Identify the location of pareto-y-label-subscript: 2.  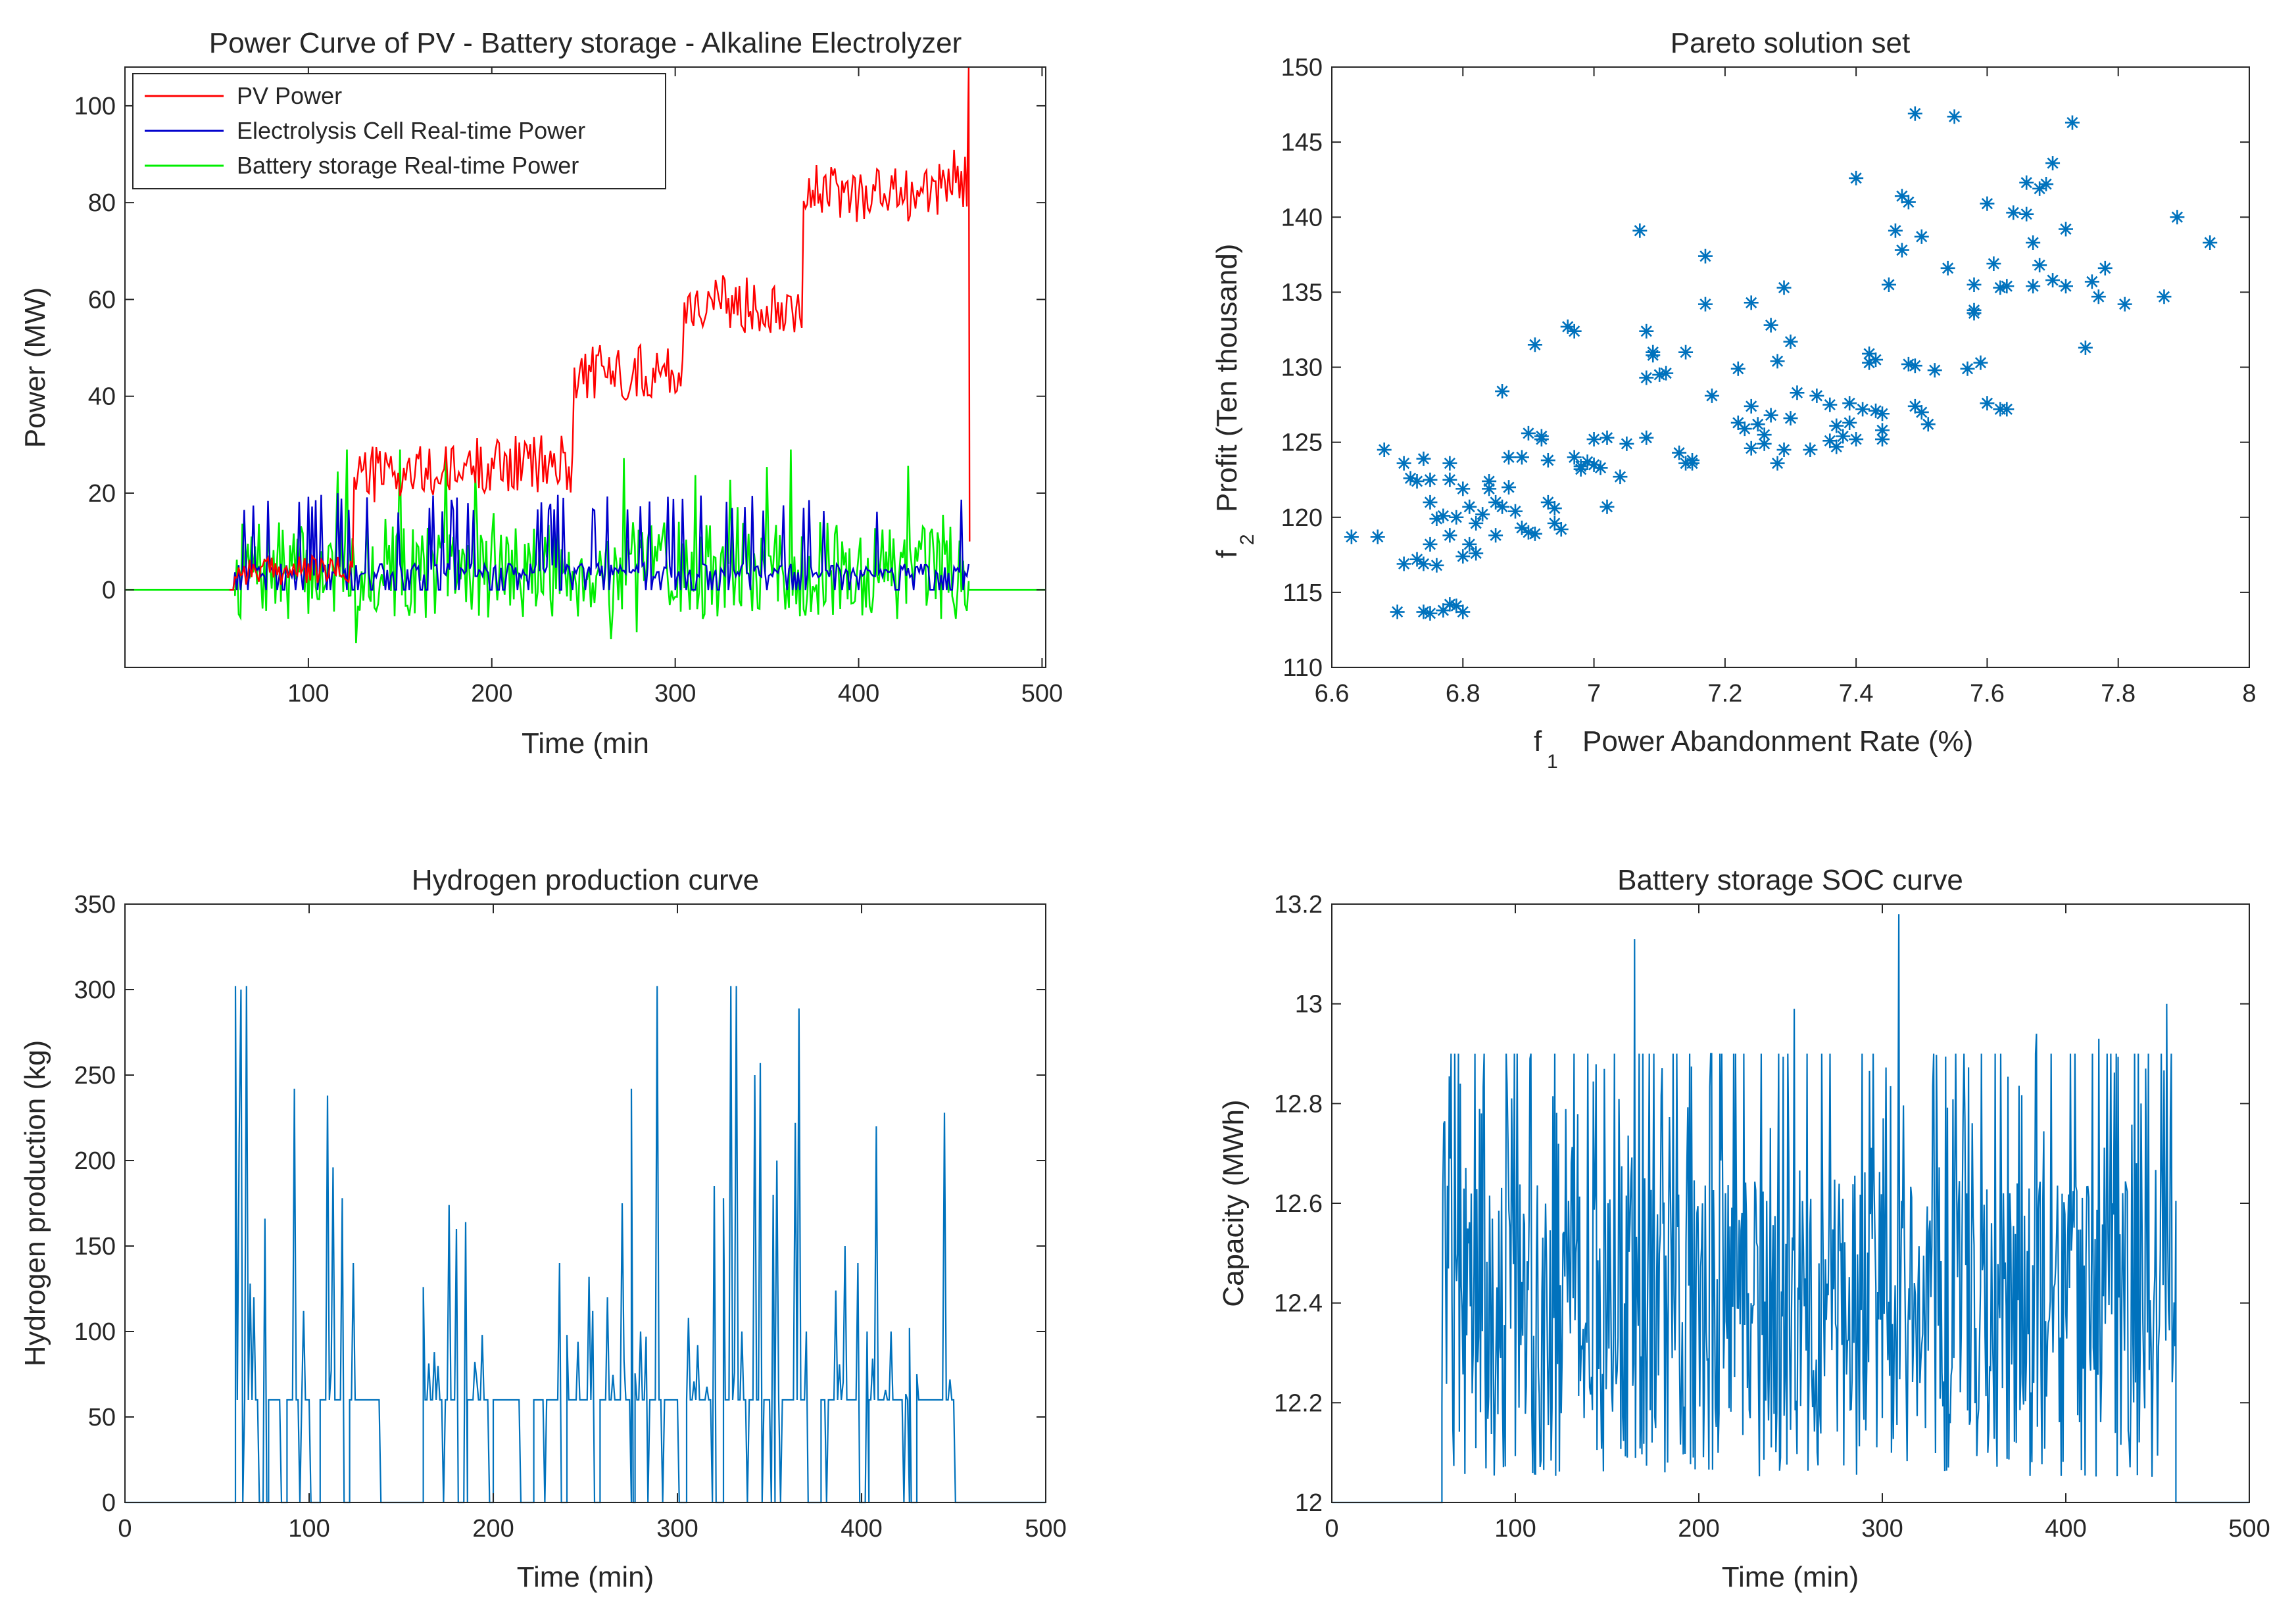
(1247, 539).